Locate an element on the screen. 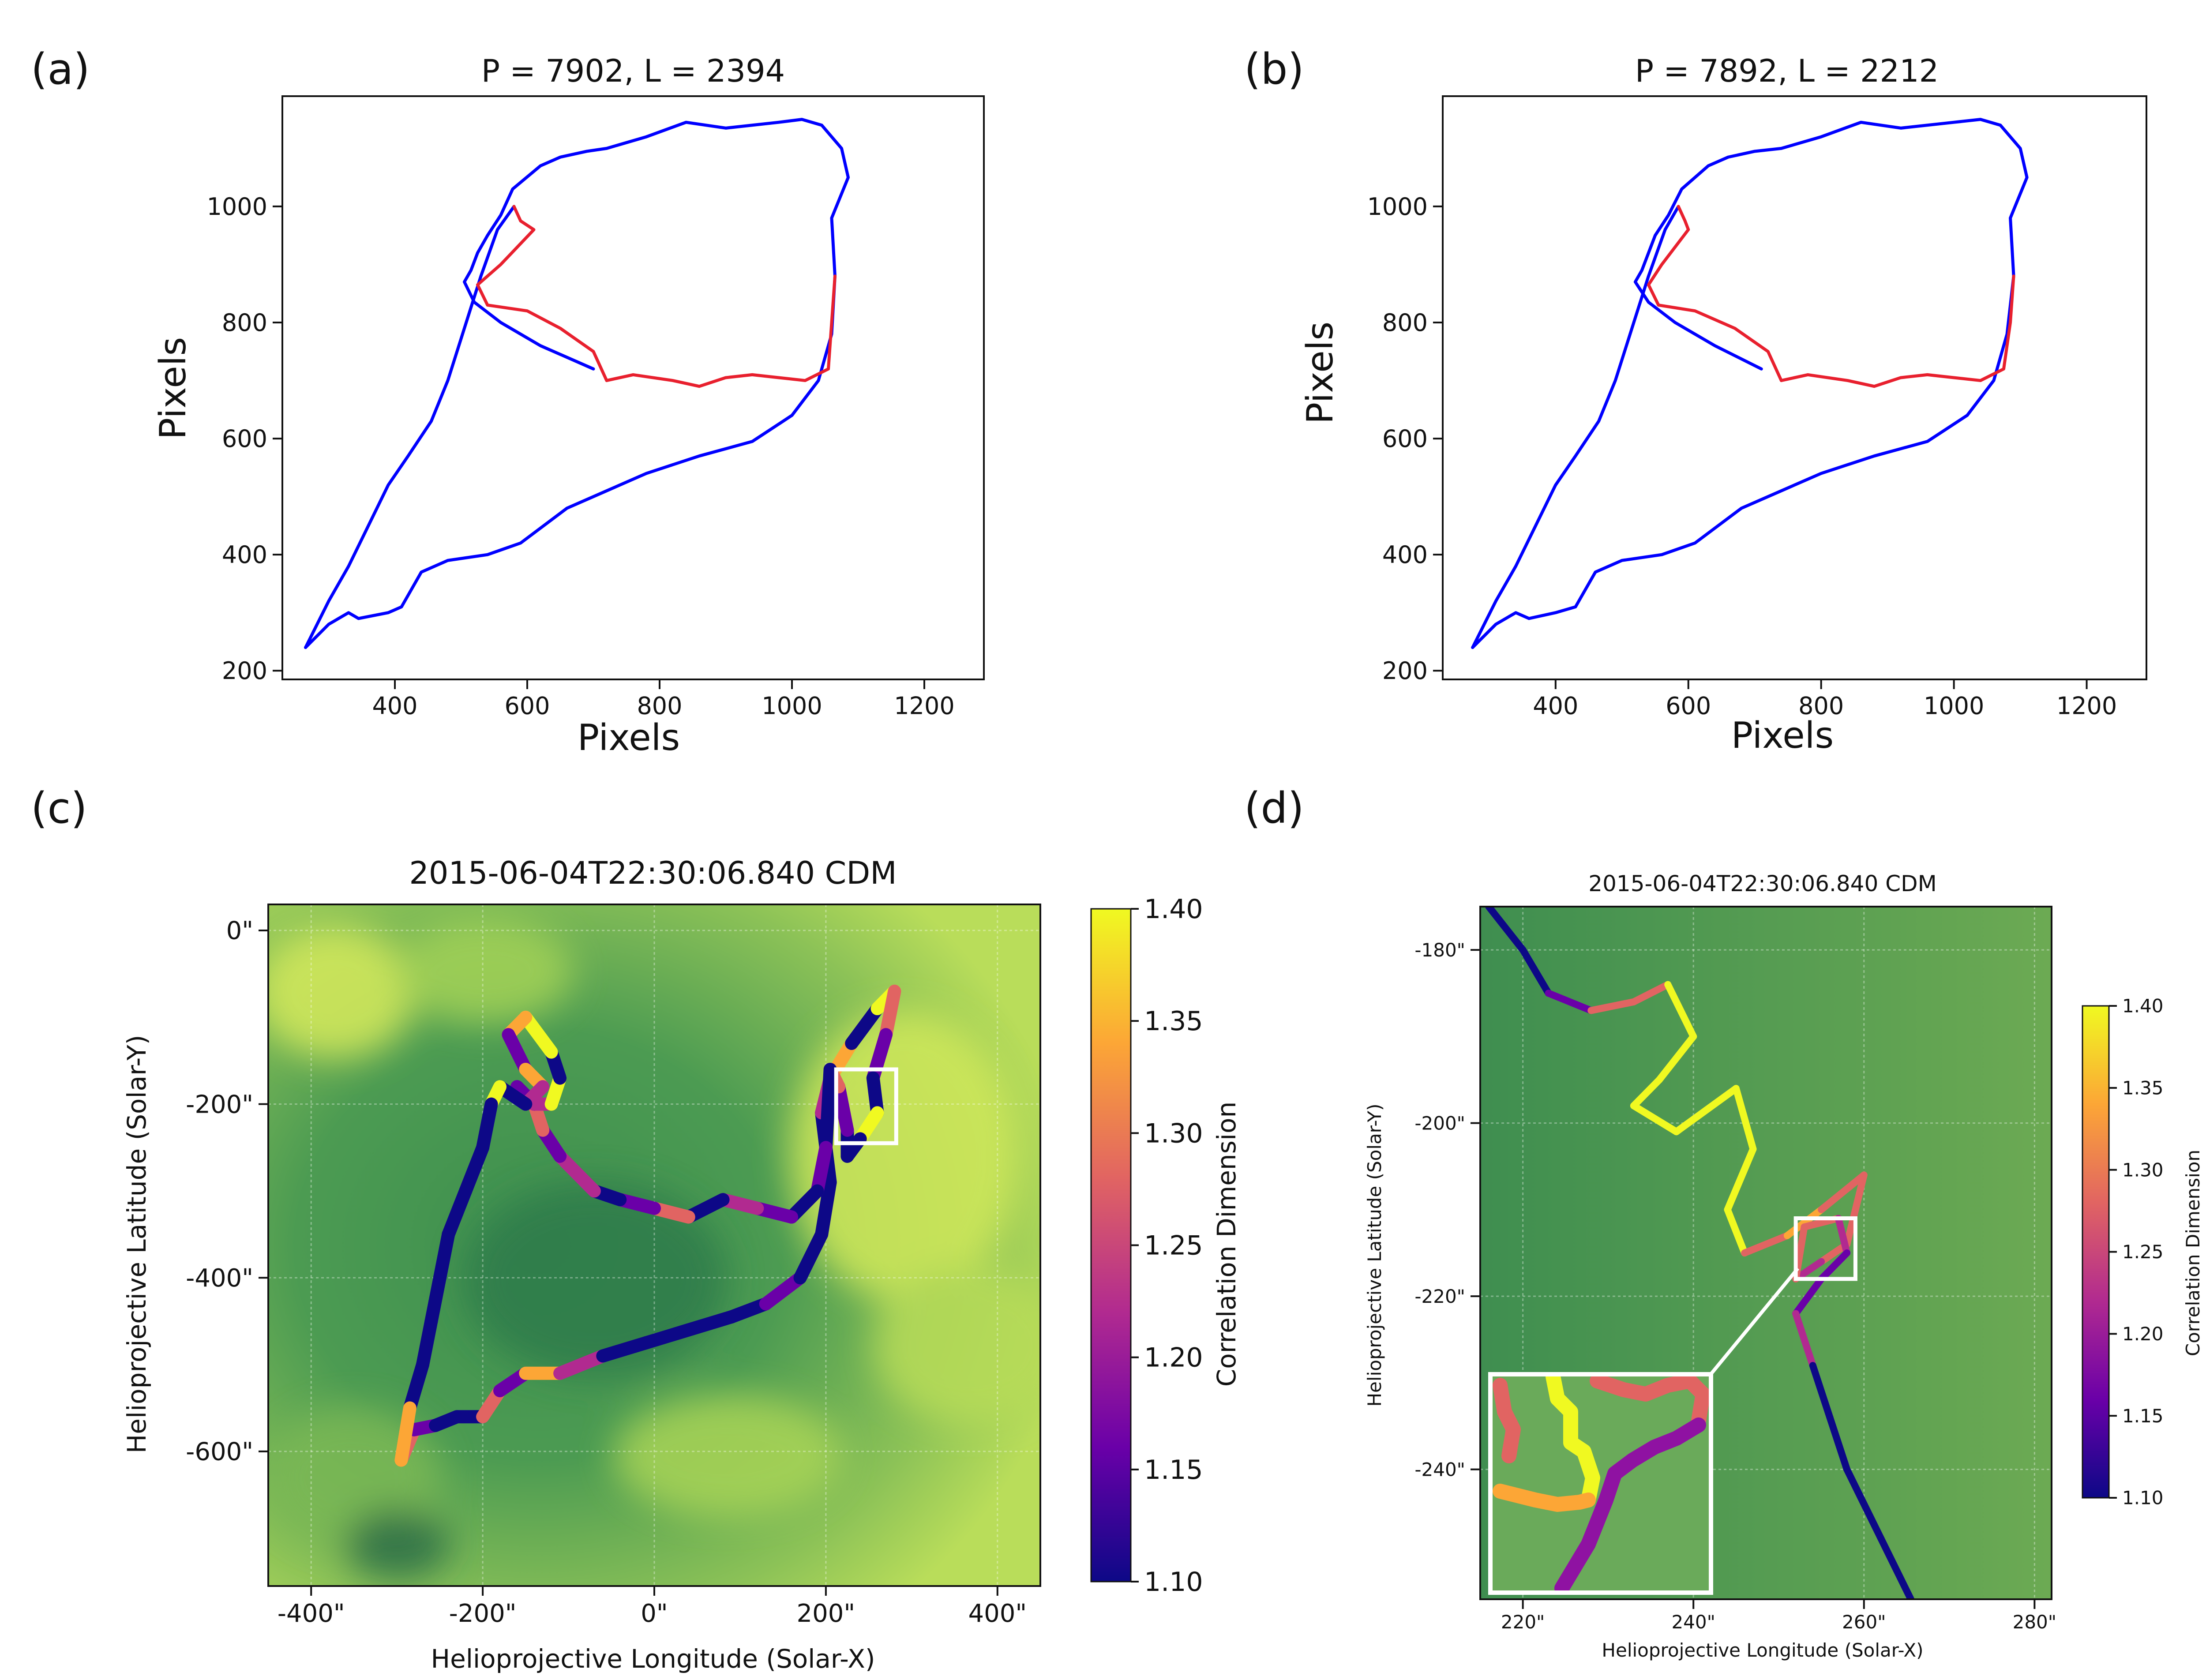 Image resolution: width=2206 pixels, height=1680 pixels. panel-d-colorbar-tick-label: 1.25 is located at coordinates (2143, 1252).